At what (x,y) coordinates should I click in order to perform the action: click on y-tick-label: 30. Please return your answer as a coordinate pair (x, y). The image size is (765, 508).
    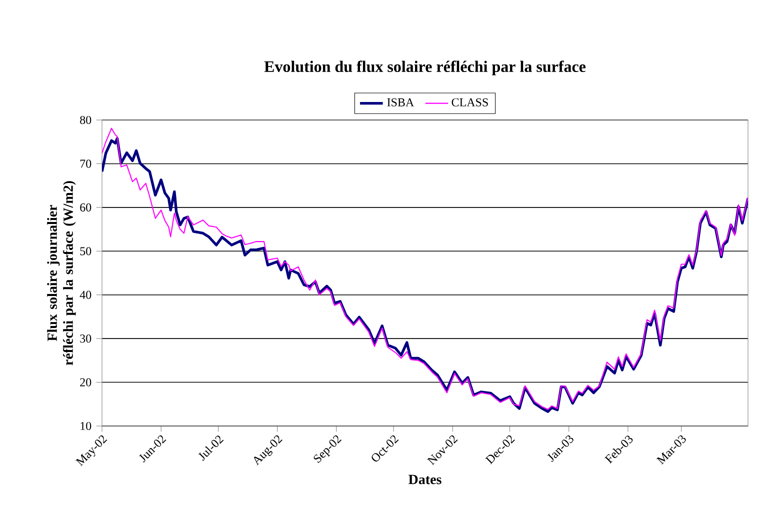
    Looking at the image, I should click on (86, 338).